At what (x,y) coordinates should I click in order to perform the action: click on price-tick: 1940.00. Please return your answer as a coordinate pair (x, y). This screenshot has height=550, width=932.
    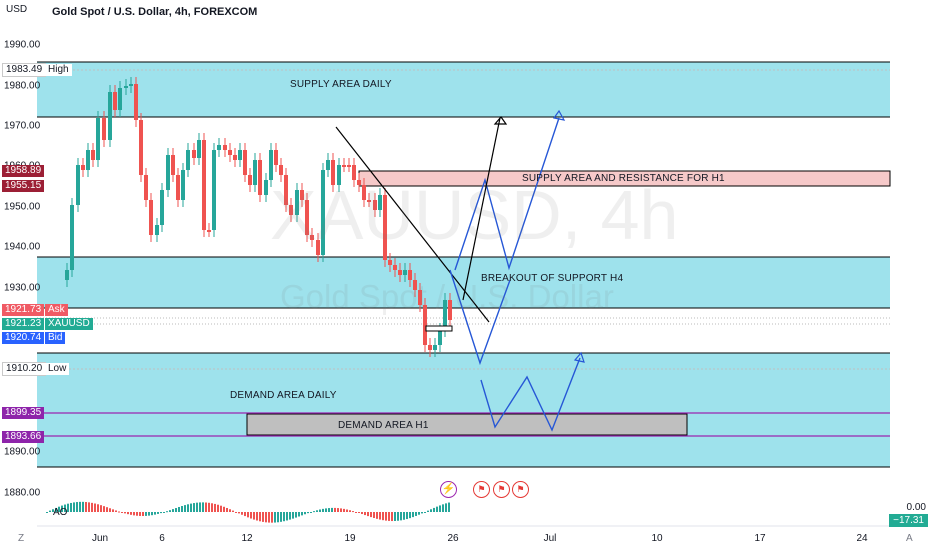
    Looking at the image, I should click on (22, 247).